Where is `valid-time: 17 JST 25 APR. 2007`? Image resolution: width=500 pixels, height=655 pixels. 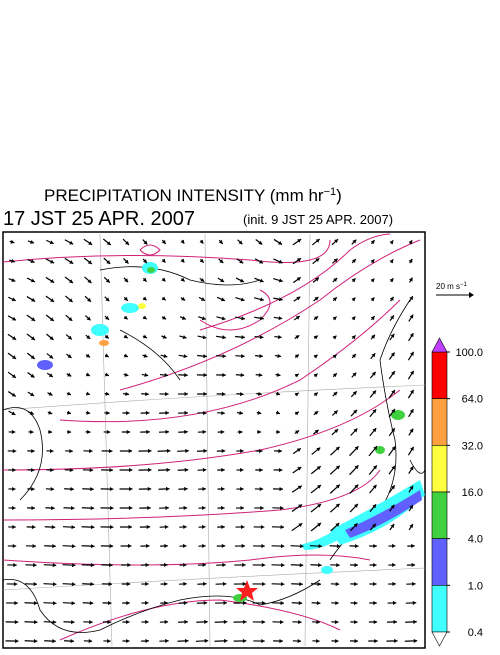
valid-time: 17 JST 25 APR. 2007 is located at coordinates (99, 219).